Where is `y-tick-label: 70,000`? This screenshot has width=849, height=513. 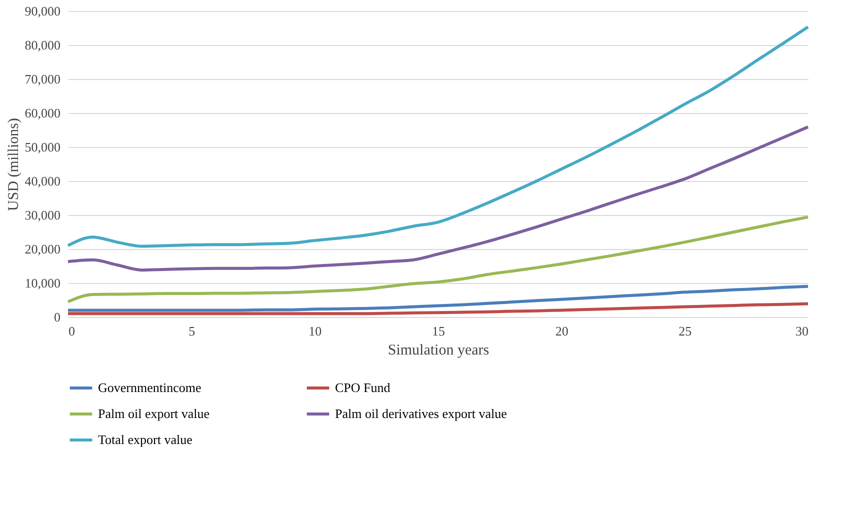
y-tick-label: 70,000 is located at coordinates (42, 79).